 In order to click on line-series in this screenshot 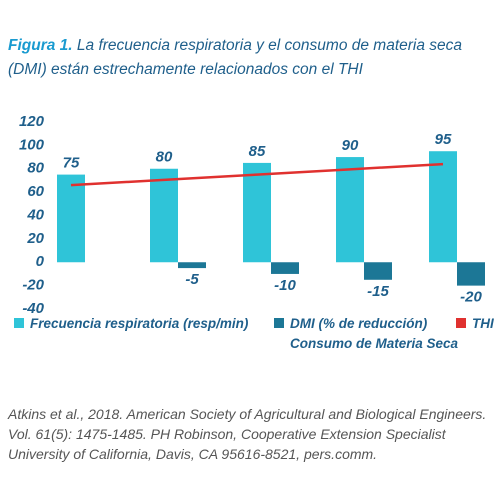, I will do `click(257, 174)`.